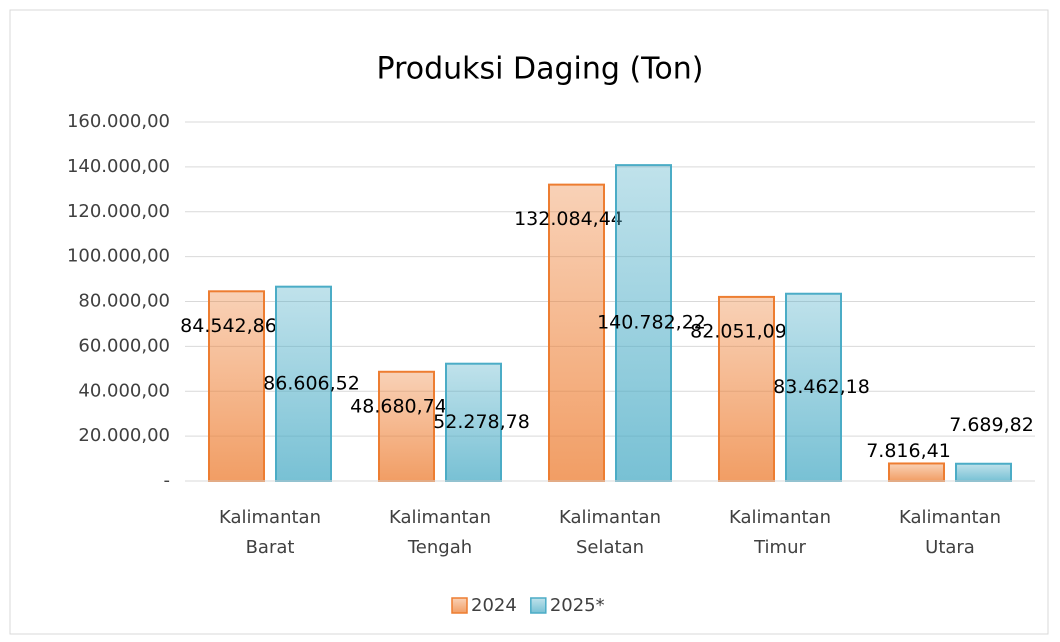 The image size is (1060, 642). What do you see at coordinates (540, 69) in the screenshot?
I see `chart-title: Produksi Daging (Ton)` at bounding box center [540, 69].